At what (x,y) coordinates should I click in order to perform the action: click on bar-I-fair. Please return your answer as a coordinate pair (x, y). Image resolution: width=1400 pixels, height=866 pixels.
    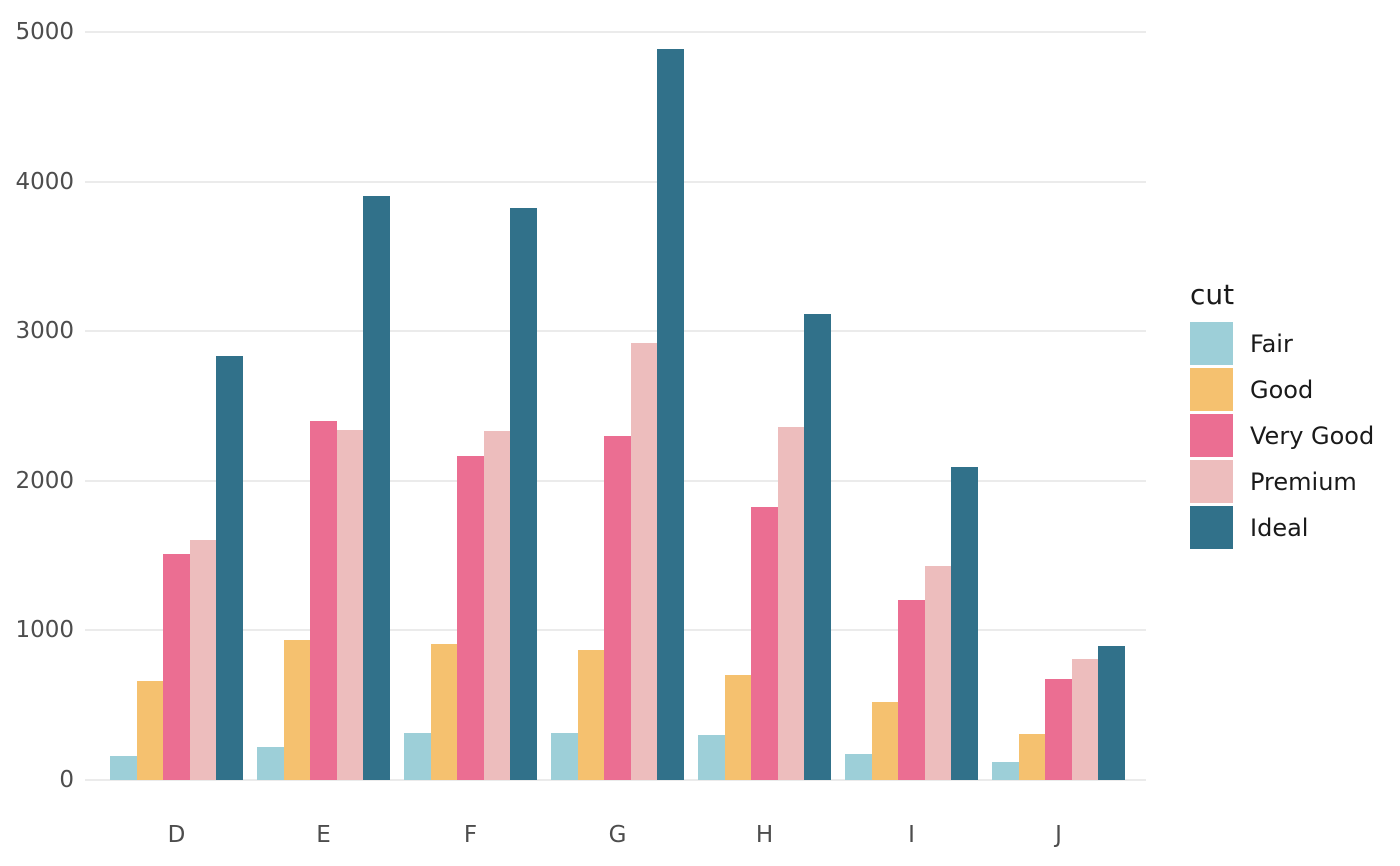
    Looking at the image, I should click on (858, 766).